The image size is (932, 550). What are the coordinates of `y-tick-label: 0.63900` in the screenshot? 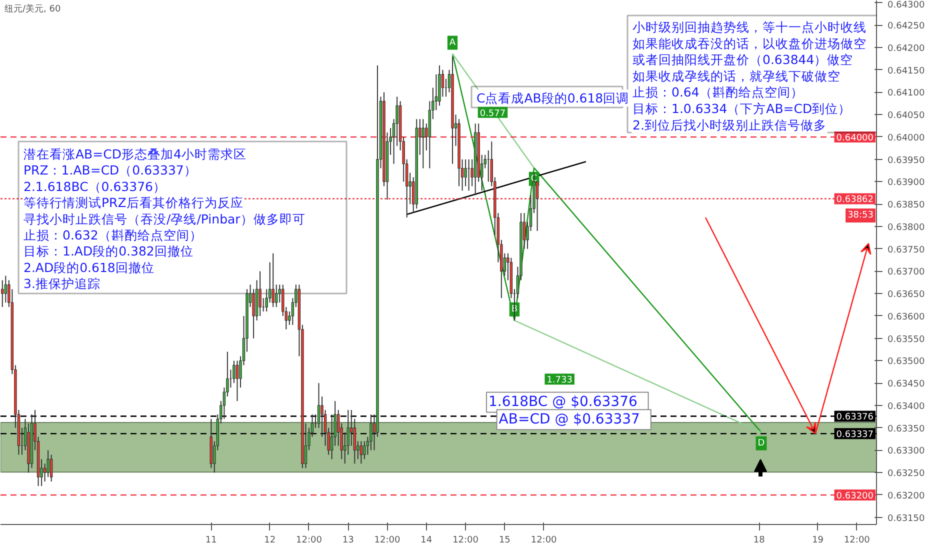 It's located at (906, 183).